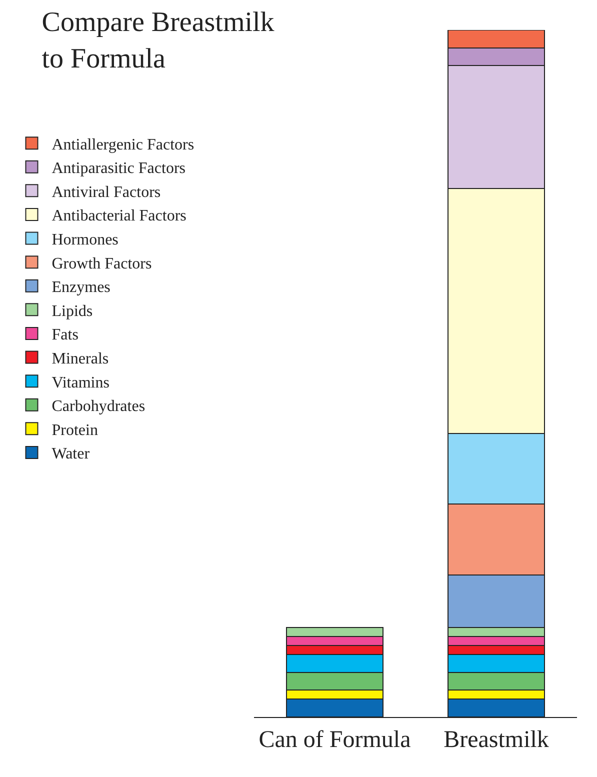 The image size is (597, 777). What do you see at coordinates (335, 739) in the screenshot?
I see `x-tick-label: Can of Formula` at bounding box center [335, 739].